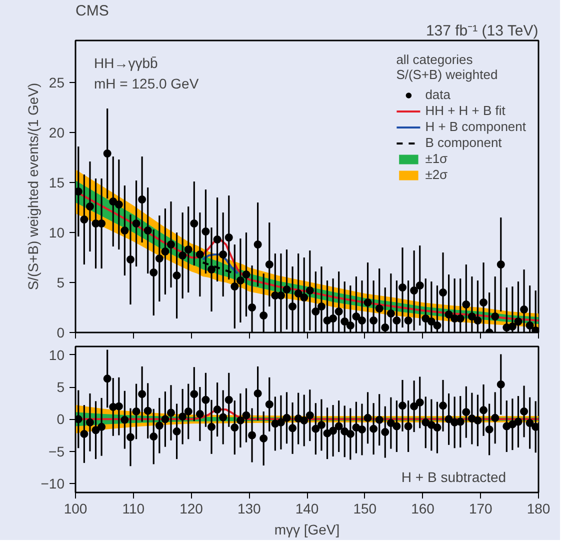 This screenshot has height=556, width=579. Describe the element at coordinates (32, 186) in the screenshot. I see `y-axis-title: S/(S+B) weighted events/(1 GeV)` at that location.